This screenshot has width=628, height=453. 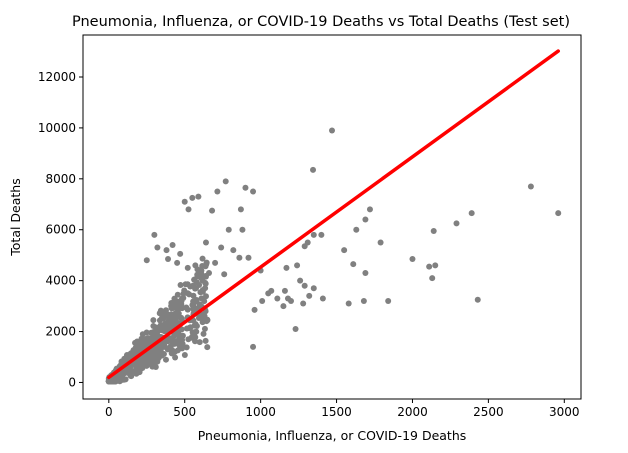 I want to click on y-axis-label: Total Deaths, so click(x=15, y=217).